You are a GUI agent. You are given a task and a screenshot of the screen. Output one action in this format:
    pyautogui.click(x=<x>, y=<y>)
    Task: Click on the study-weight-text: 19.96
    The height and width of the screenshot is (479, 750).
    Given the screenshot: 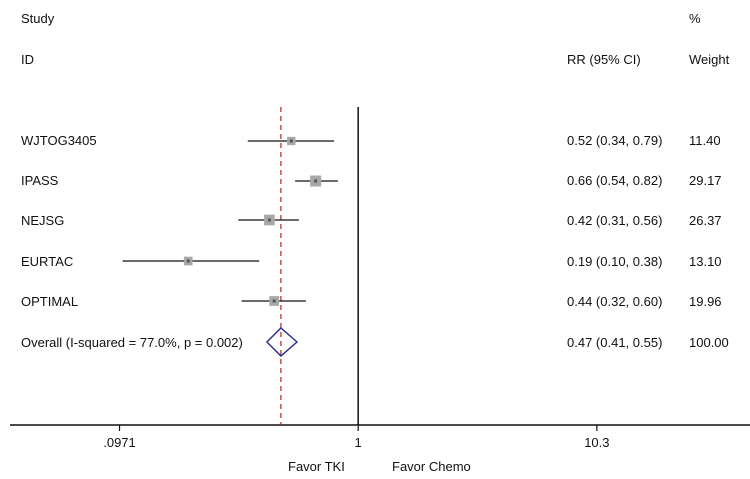 What is the action you would take?
    pyautogui.click(x=705, y=301)
    